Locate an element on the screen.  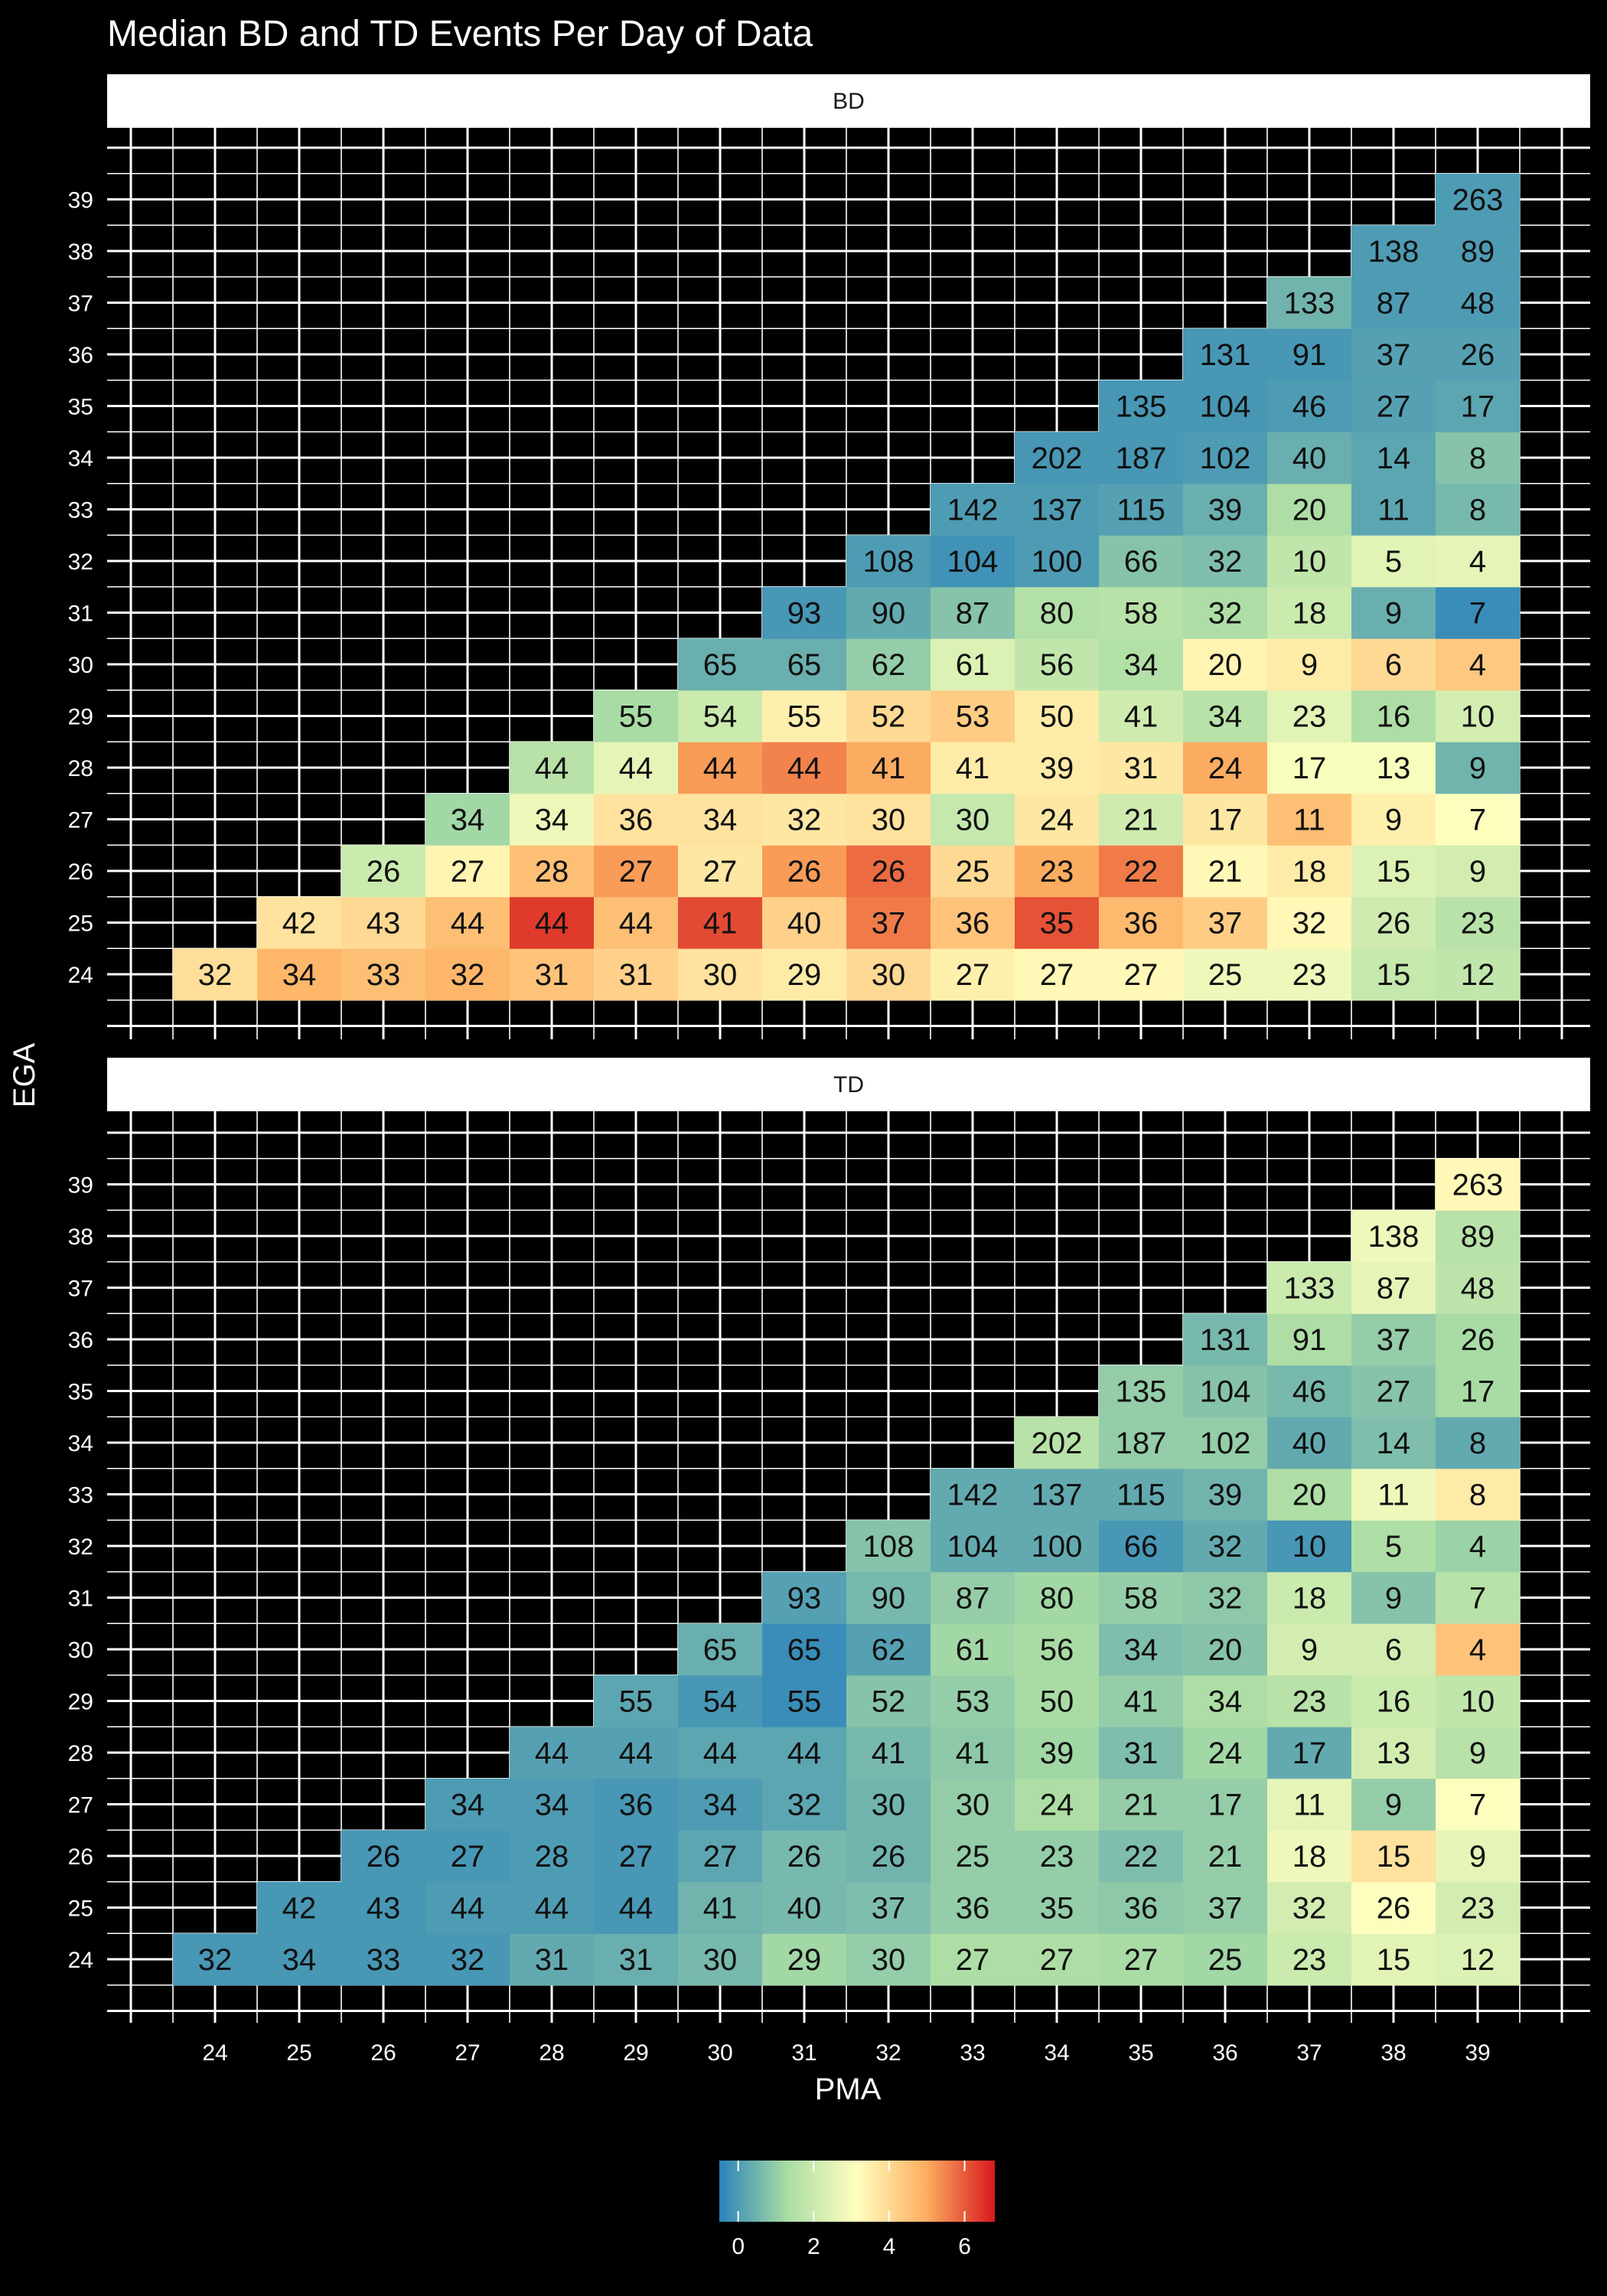
legend: 0 2 4 6 is located at coordinates (857, 2210).